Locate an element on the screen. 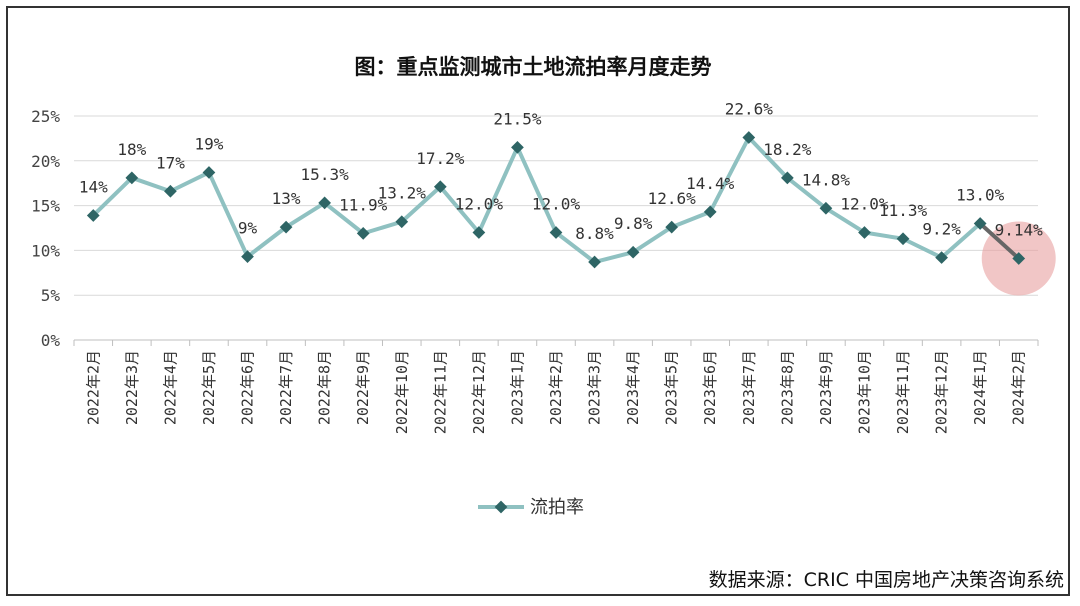 The width and height of the screenshot is (1080, 606). data-label: 18% is located at coordinates (131, 149).